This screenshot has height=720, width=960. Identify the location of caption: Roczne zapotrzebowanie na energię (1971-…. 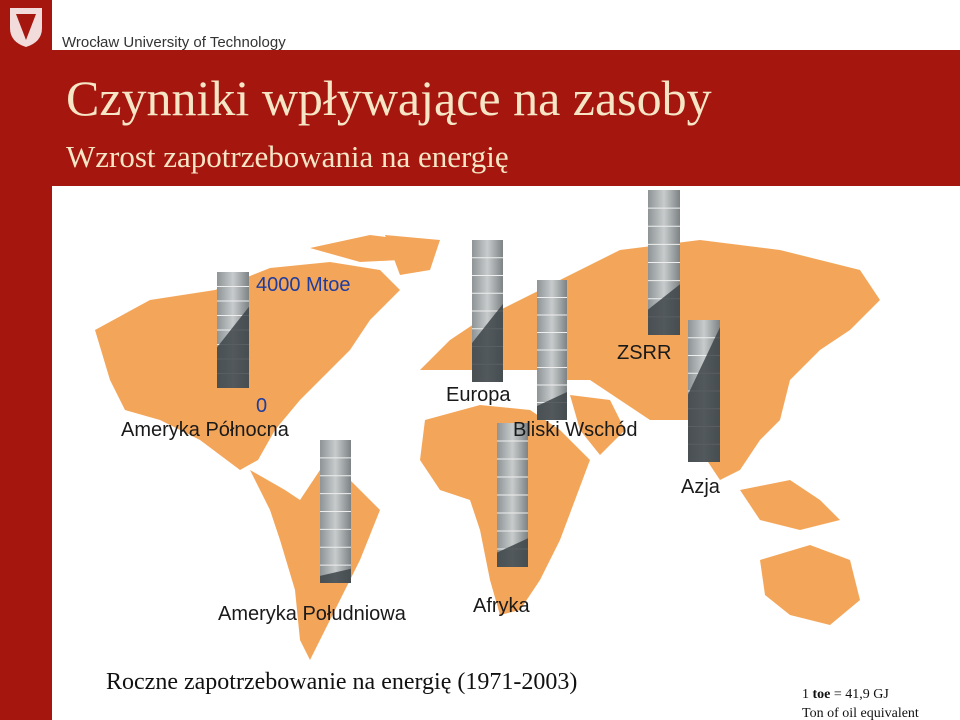
(341, 682).